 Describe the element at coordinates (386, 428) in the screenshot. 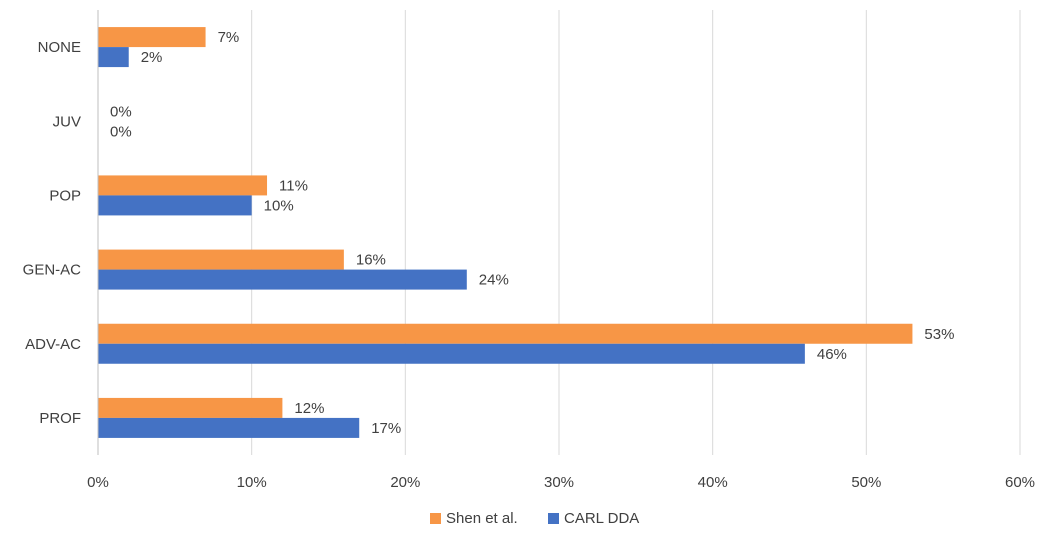

I see `data-label: 17%` at that location.